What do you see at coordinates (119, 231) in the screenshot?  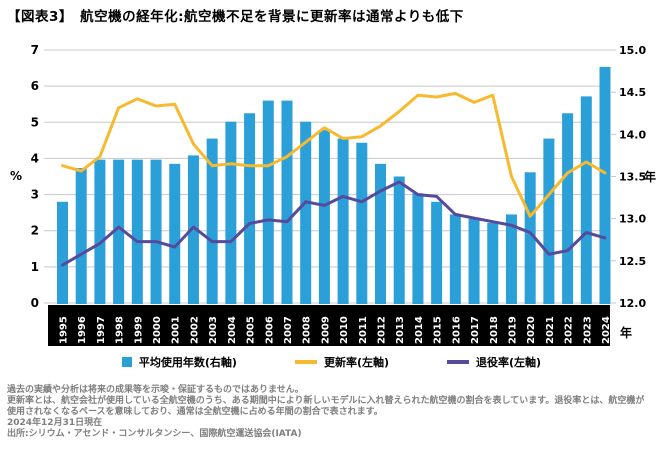 I see `bar-1998` at bounding box center [119, 231].